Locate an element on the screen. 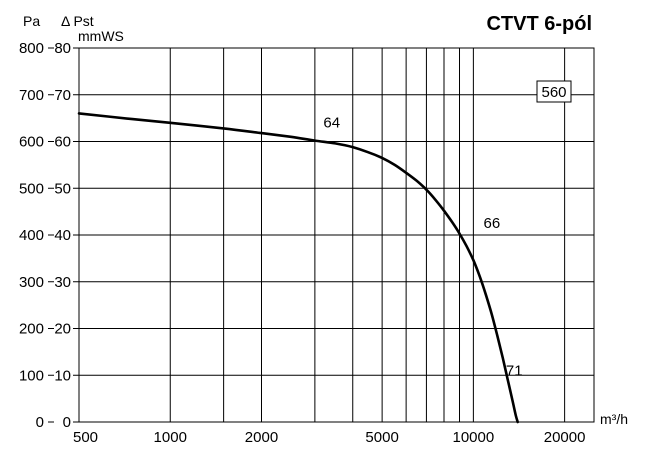 The height and width of the screenshot is (455, 646). y2-tick-label: 40 is located at coordinates (62, 235).